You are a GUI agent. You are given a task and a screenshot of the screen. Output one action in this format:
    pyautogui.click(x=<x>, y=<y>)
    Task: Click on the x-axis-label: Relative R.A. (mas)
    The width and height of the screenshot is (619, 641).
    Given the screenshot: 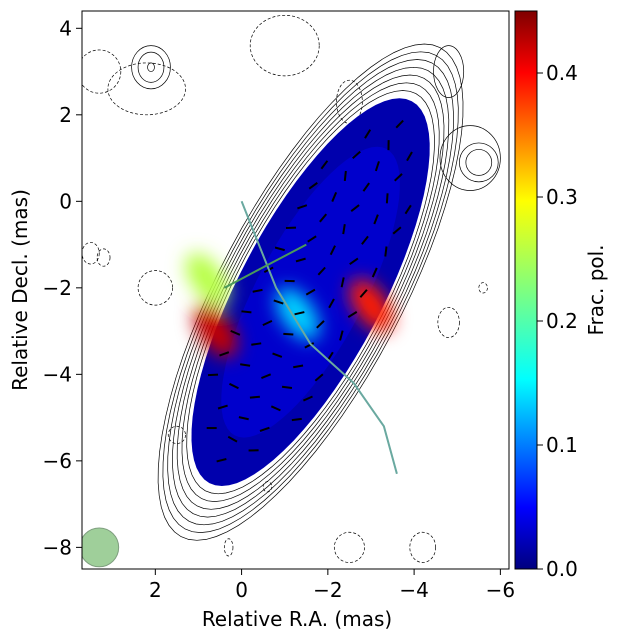 What is the action you would take?
    pyautogui.click(x=297, y=619)
    